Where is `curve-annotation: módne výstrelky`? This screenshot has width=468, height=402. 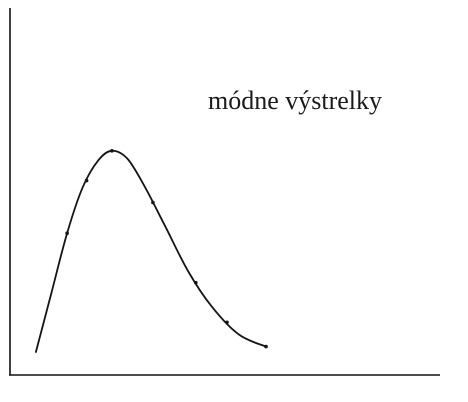
curve-annotation: módne výstrelky is located at coordinates (295, 100).